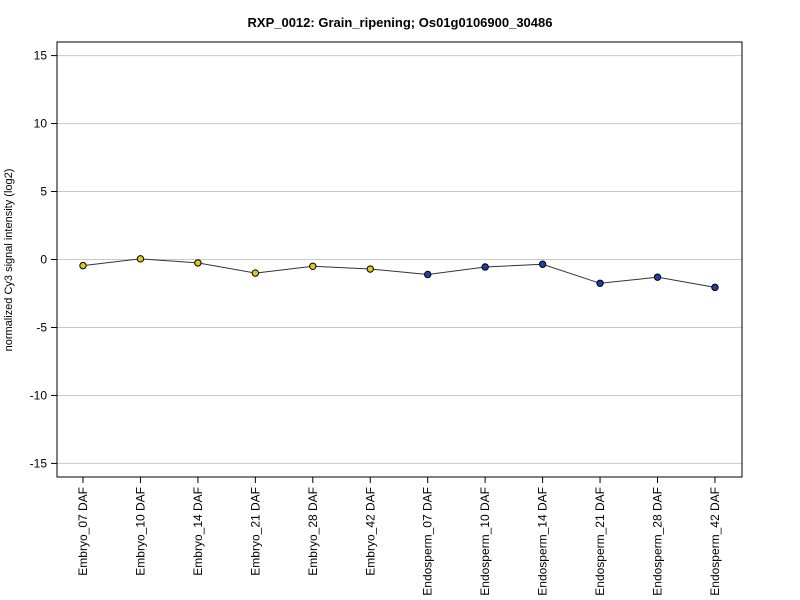 Image resolution: width=800 pixels, height=600 pixels. What do you see at coordinates (543, 541) in the screenshot?
I see `x-tick-label: Endosperm_14 DAF` at bounding box center [543, 541].